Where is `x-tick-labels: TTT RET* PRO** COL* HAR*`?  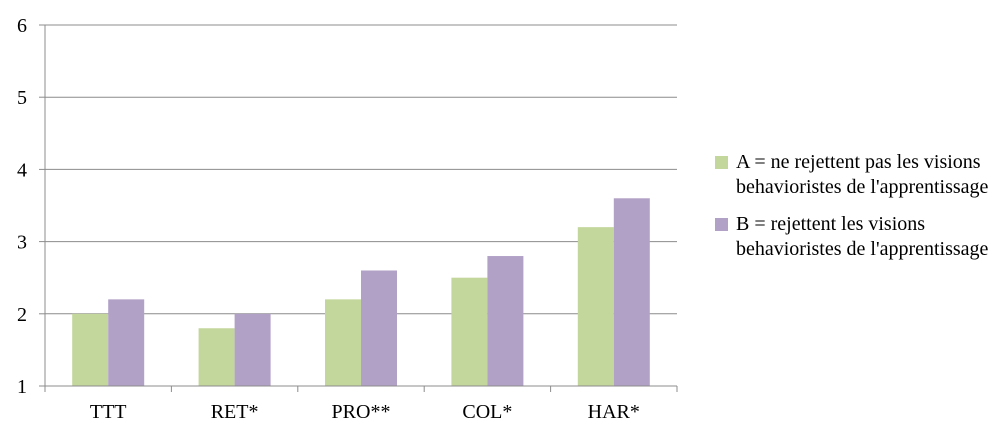 x-tick-labels: TTT RET* PRO** COL* HAR* is located at coordinates (365, 412).